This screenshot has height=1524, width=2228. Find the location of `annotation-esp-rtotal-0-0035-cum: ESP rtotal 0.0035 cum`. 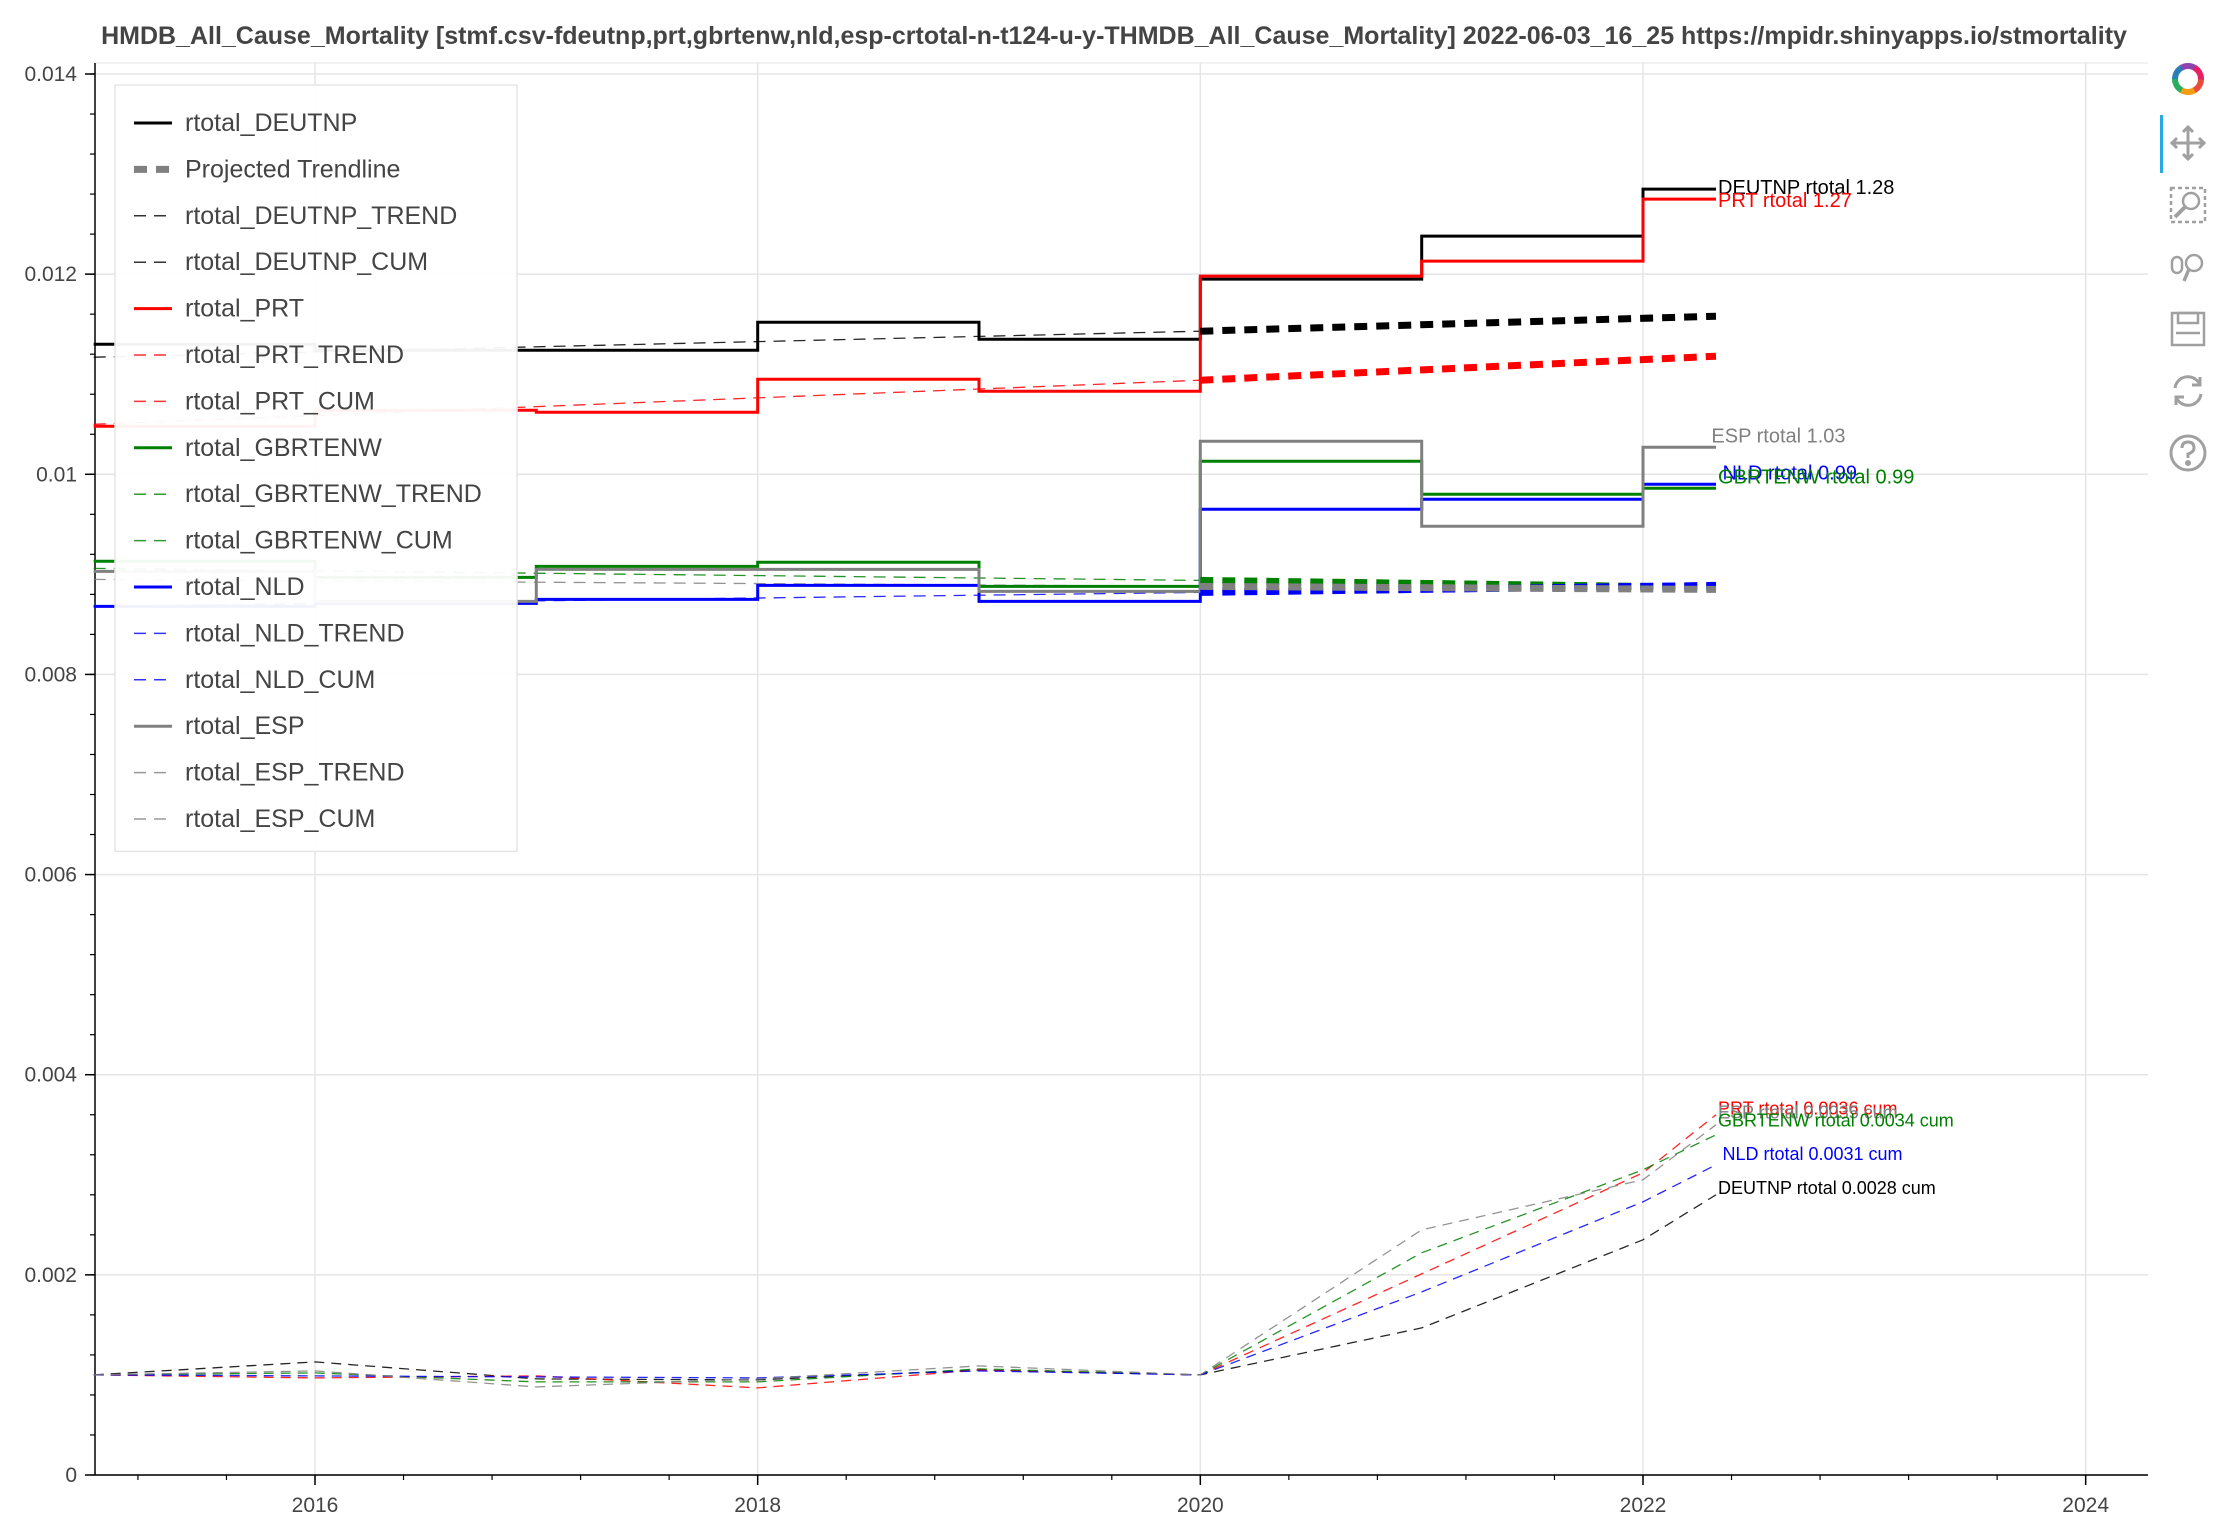

annotation-esp-rtotal-0-0035-cum: ESP rtotal 0.0035 cum is located at coordinates (1808, 1113).